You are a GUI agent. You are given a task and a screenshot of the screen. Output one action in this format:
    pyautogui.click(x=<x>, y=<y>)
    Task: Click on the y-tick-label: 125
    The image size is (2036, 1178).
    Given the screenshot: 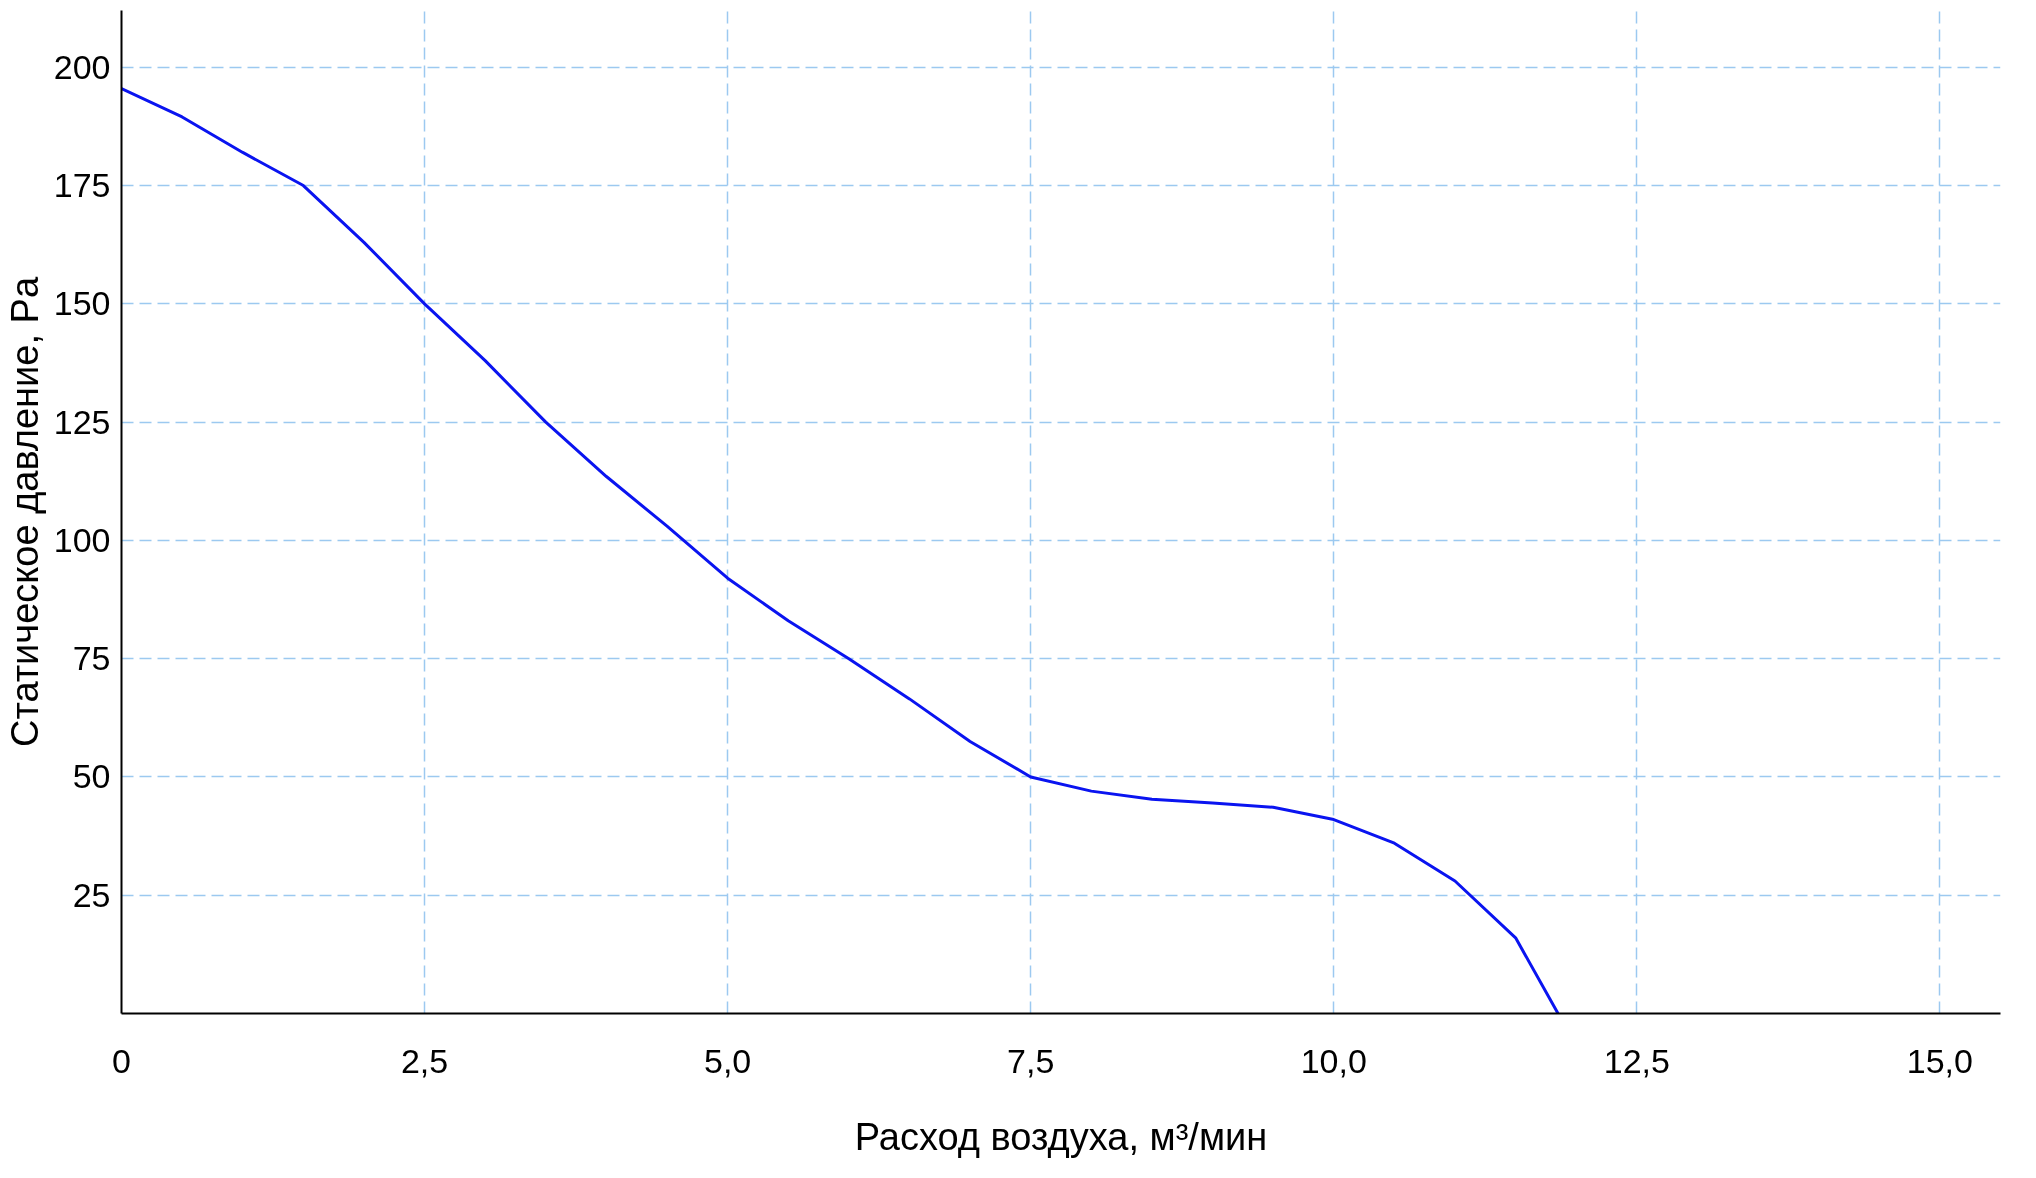 What is the action you would take?
    pyautogui.click(x=82, y=421)
    